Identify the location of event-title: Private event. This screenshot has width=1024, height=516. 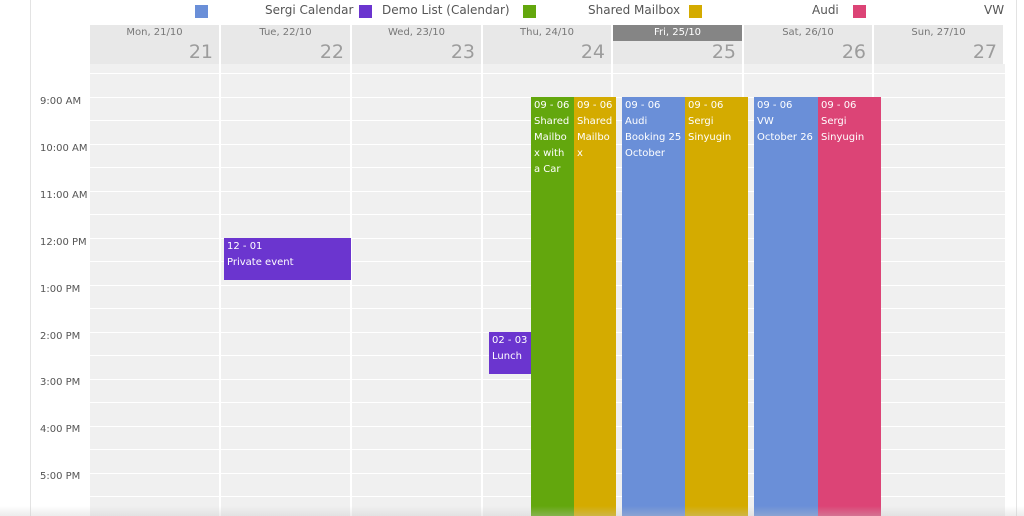
(260, 262).